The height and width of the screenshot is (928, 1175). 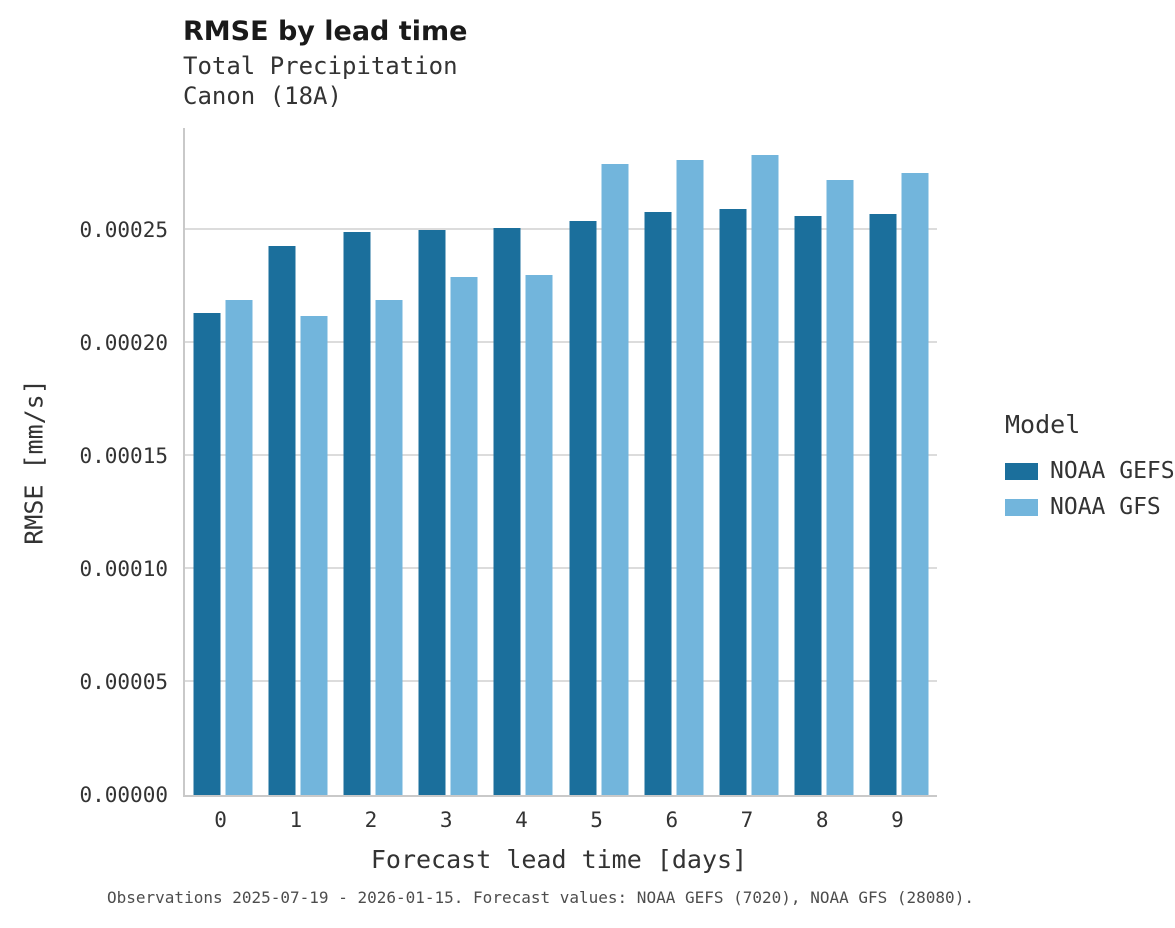 I want to click on gridline-y-0.00025, so click(x=561, y=228).